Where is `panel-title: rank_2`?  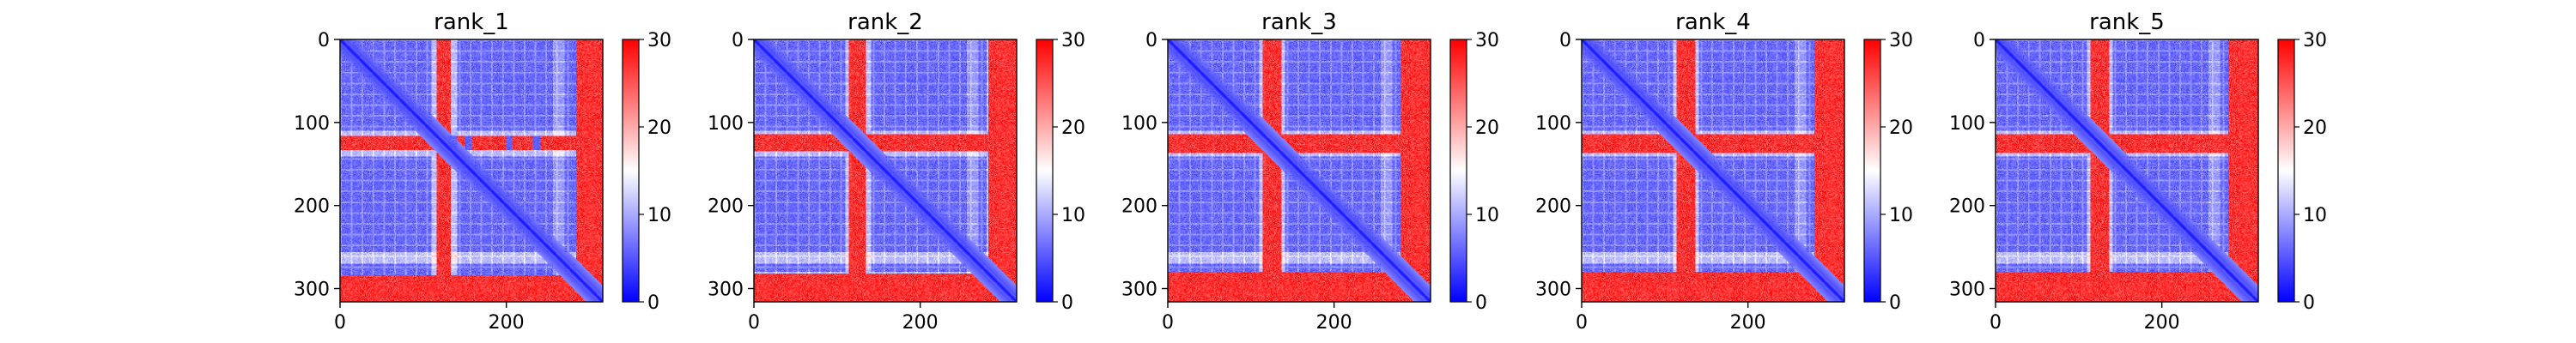
panel-title: rank_2 is located at coordinates (885, 22).